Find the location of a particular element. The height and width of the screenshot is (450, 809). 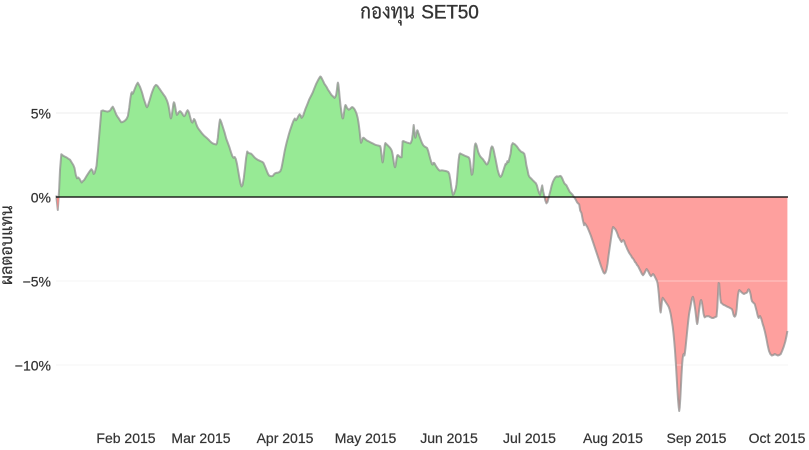

svg-text: Apr 2015 is located at coordinates (285, 438).